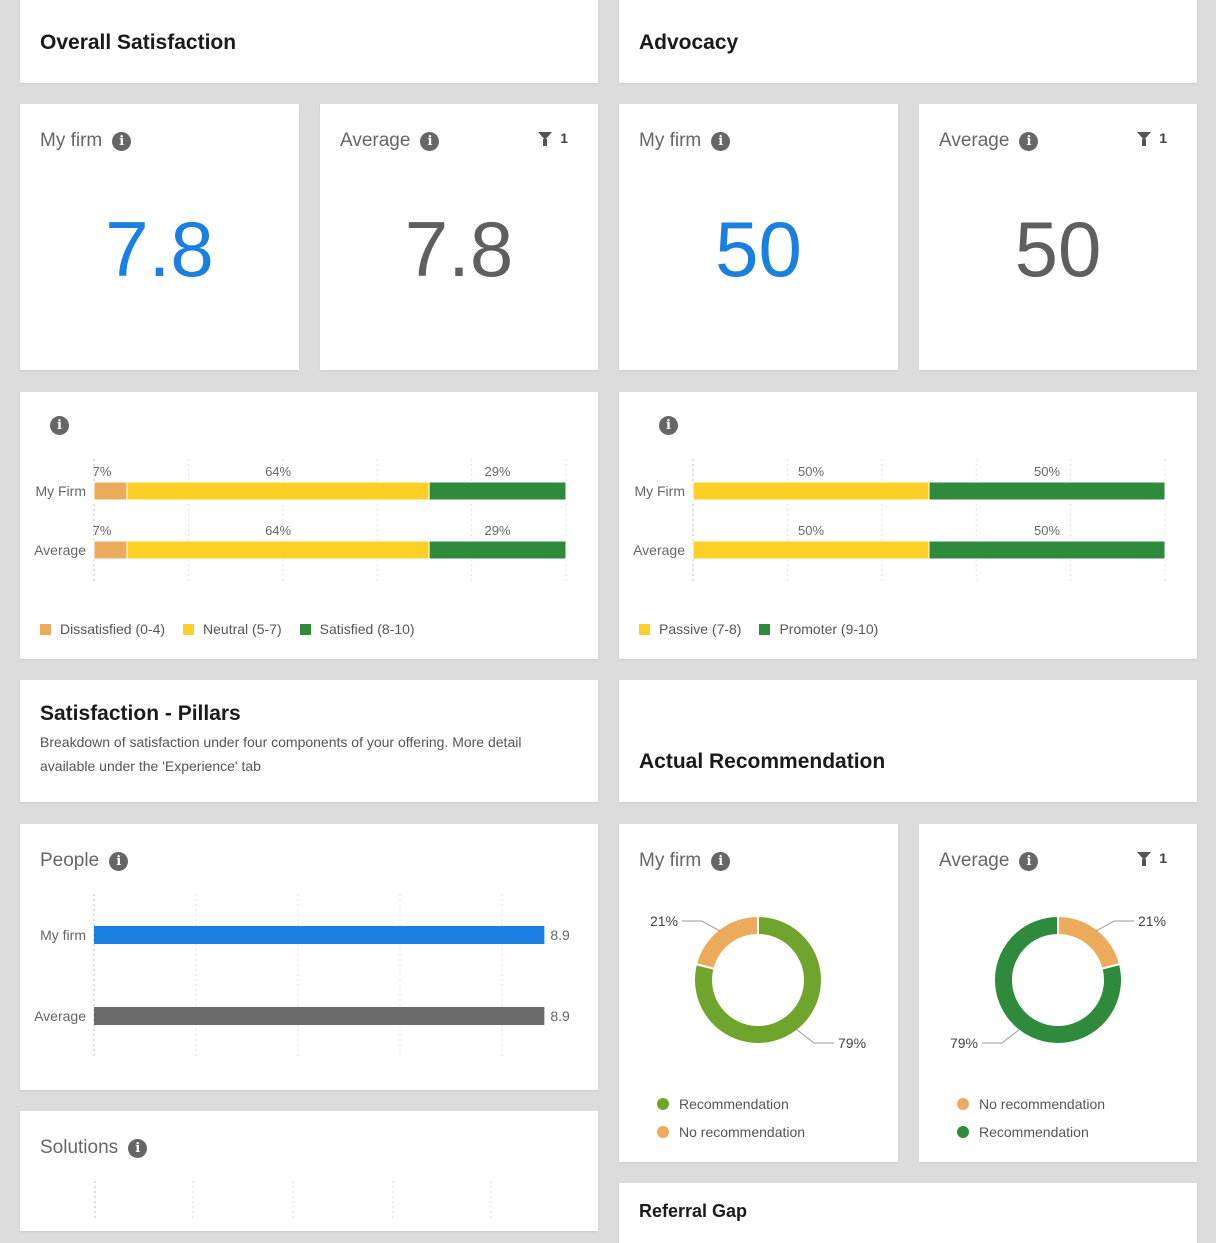 The width and height of the screenshot is (1216, 1243). I want to click on kpi-label: People i, so click(84, 861).